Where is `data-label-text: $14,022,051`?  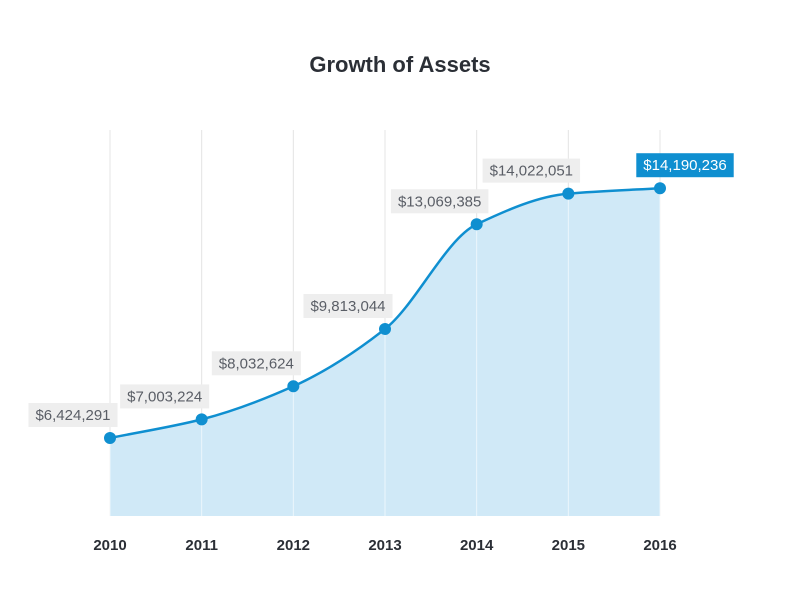 data-label-text: $14,022,051 is located at coordinates (531, 171).